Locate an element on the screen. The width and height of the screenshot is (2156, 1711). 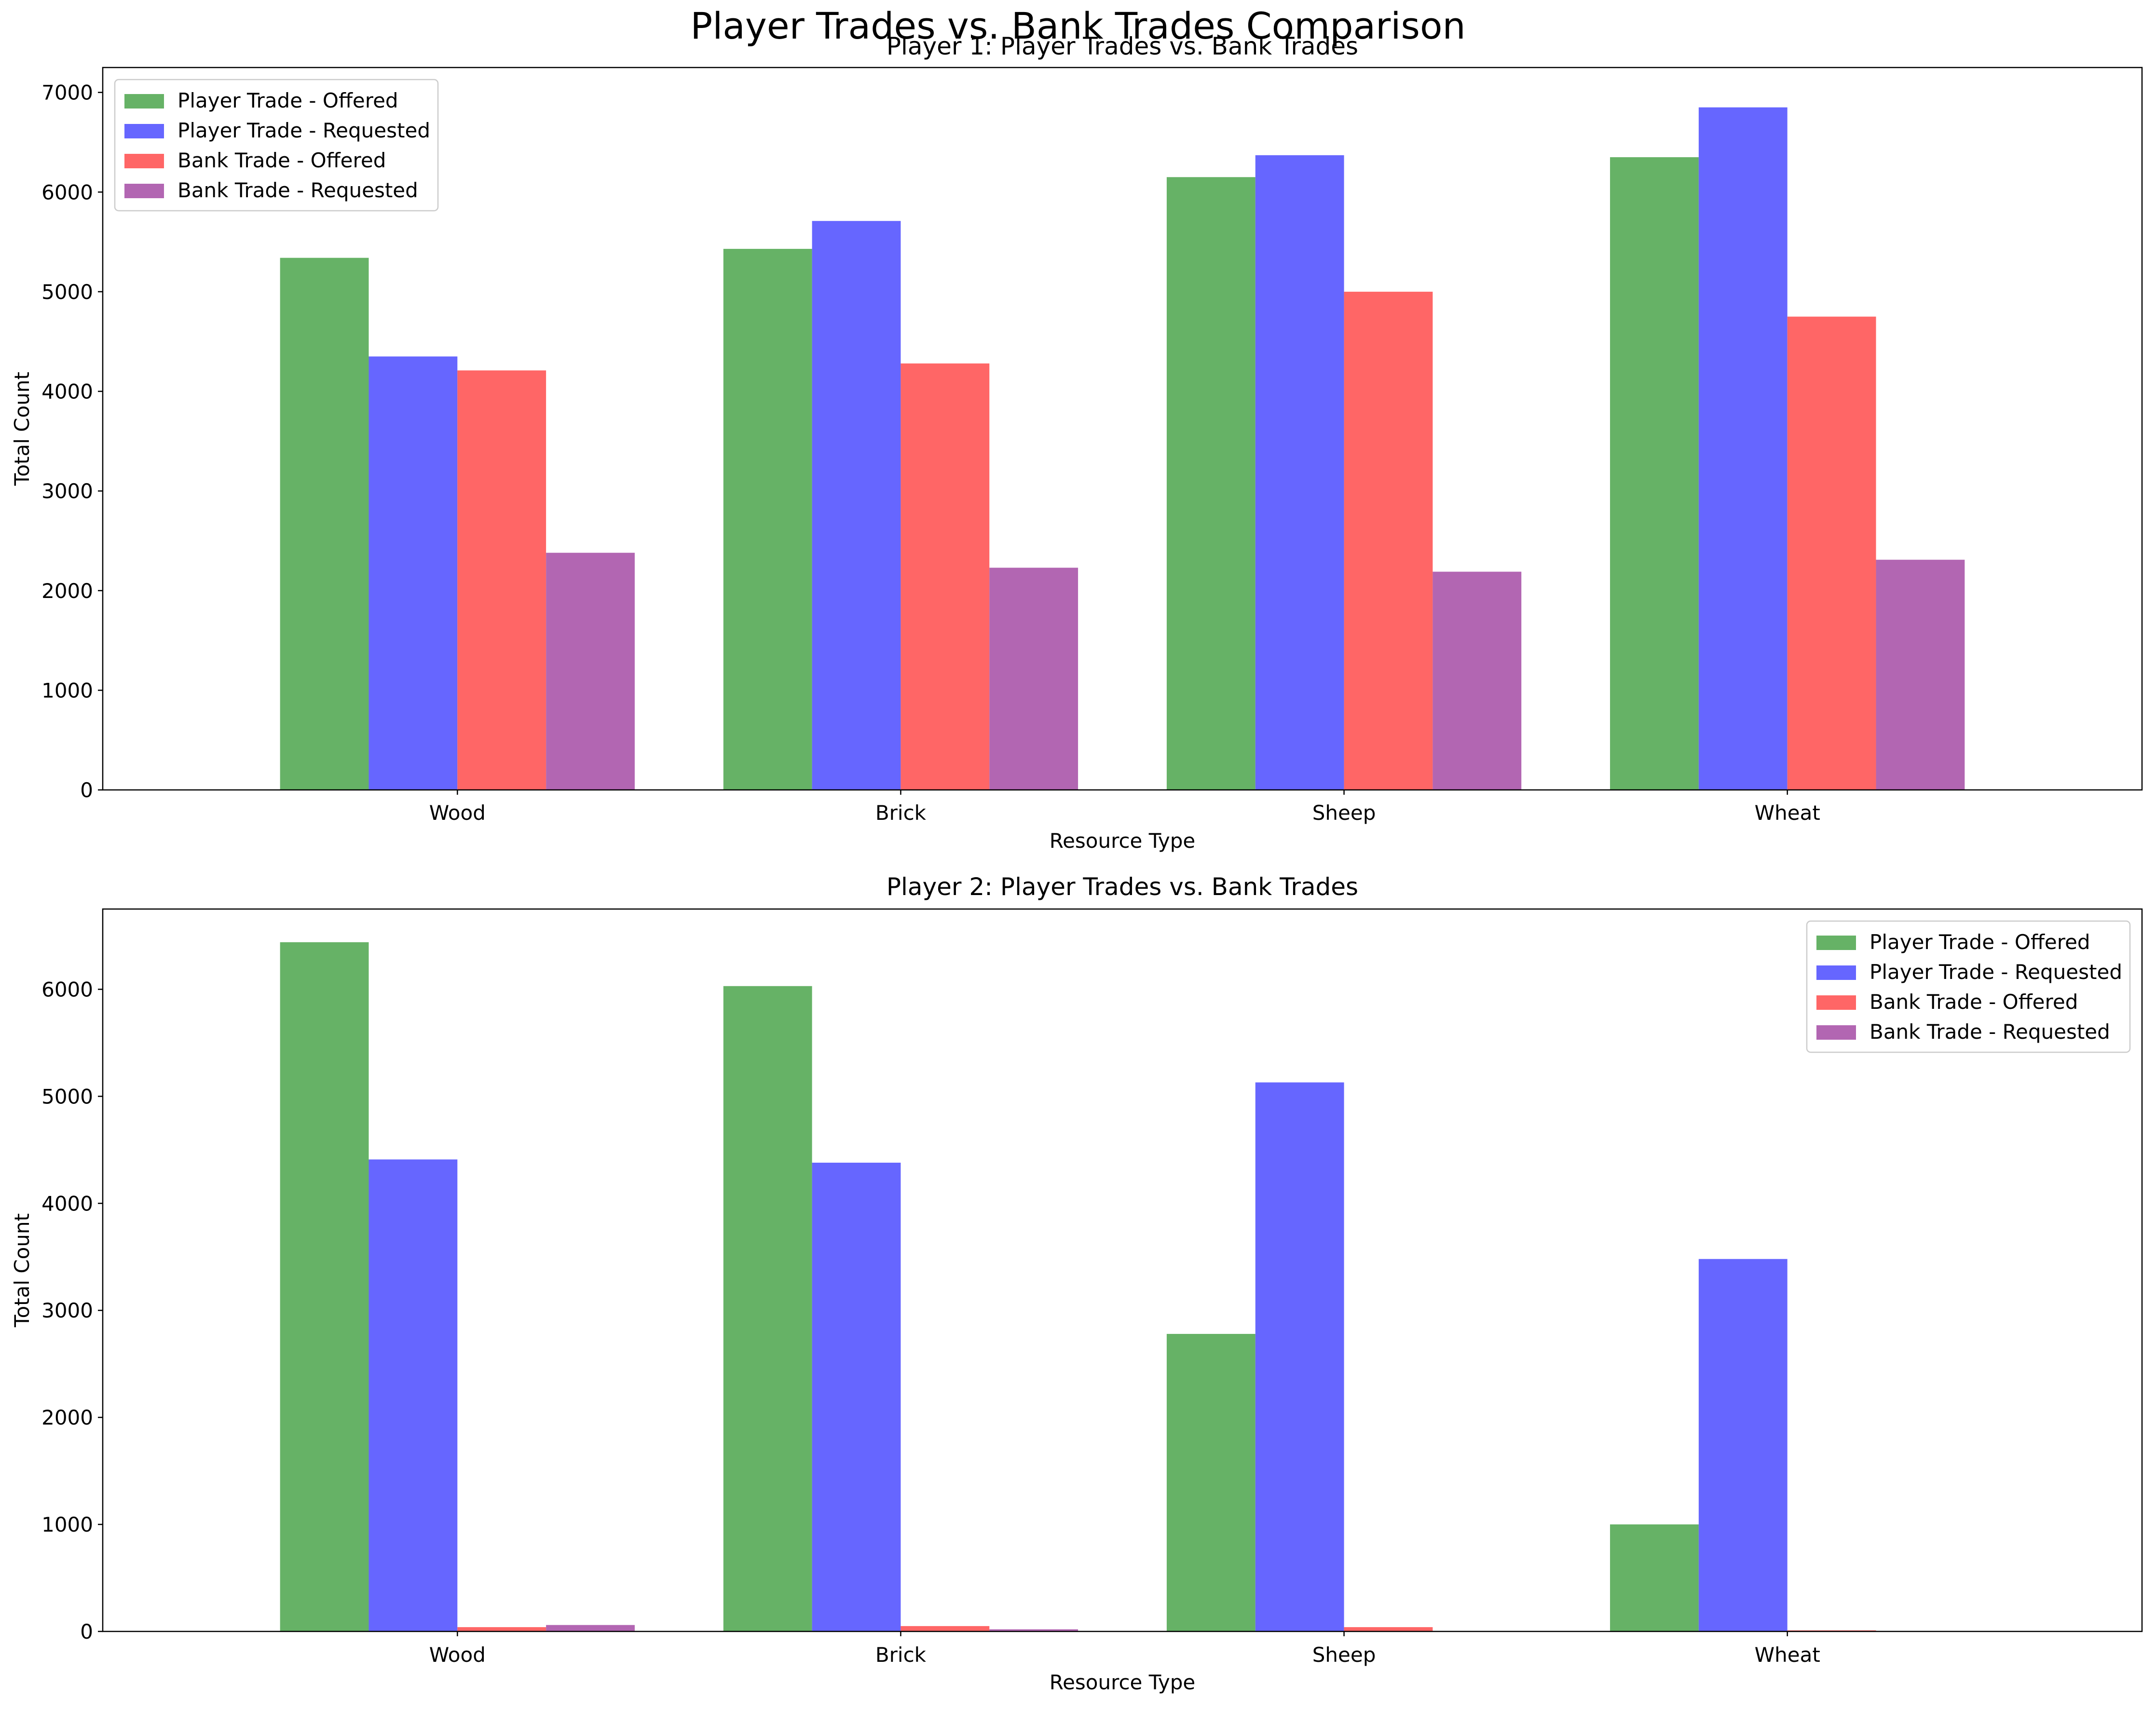
chart-title: Player 2: Player Trades vs. Bank Trades is located at coordinates (1122, 887).